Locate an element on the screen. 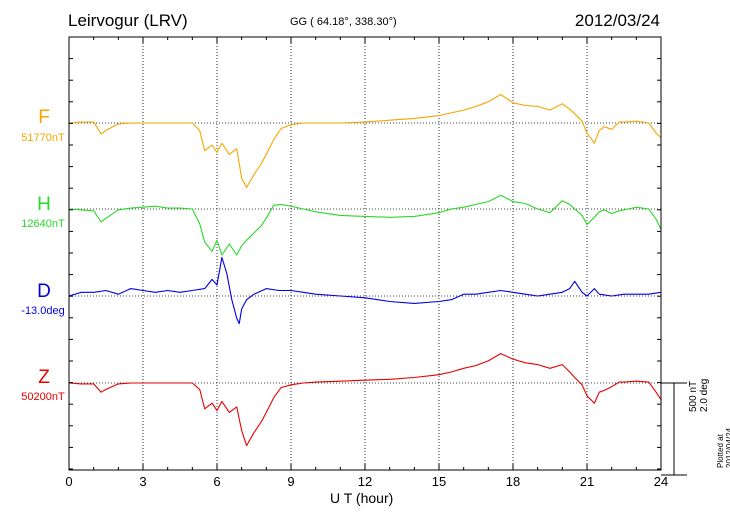  chart-date: 2012/03/24 is located at coordinates (617, 20).